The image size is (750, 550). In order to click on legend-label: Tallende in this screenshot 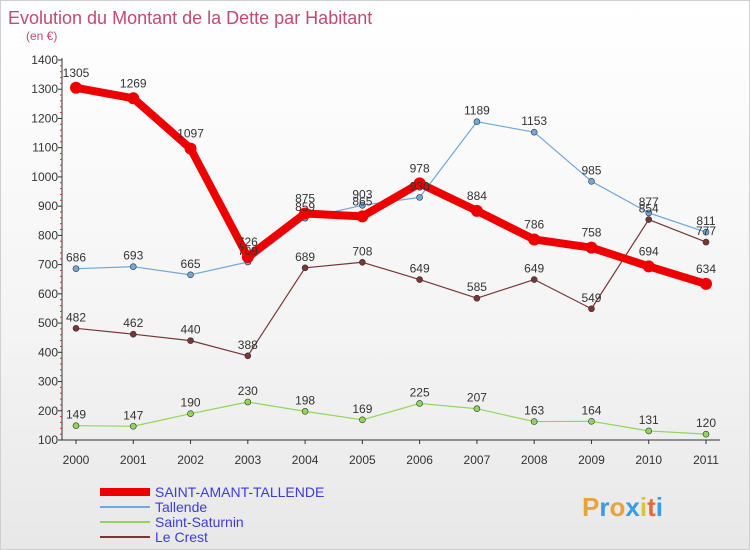, I will do `click(181, 507)`.